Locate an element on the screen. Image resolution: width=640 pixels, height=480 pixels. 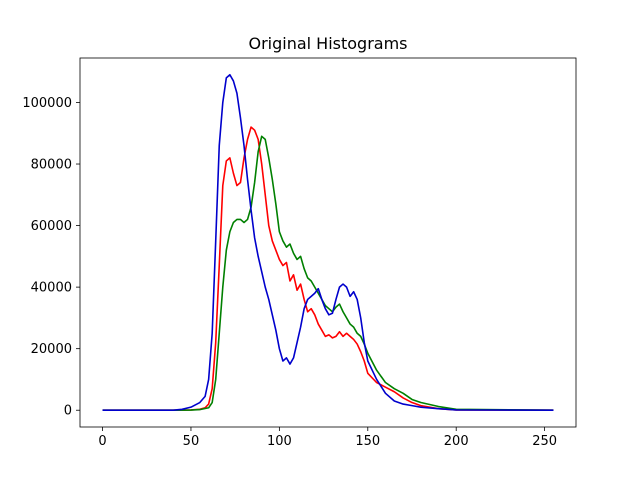
x-tick-label: 150 is located at coordinates (367, 441).